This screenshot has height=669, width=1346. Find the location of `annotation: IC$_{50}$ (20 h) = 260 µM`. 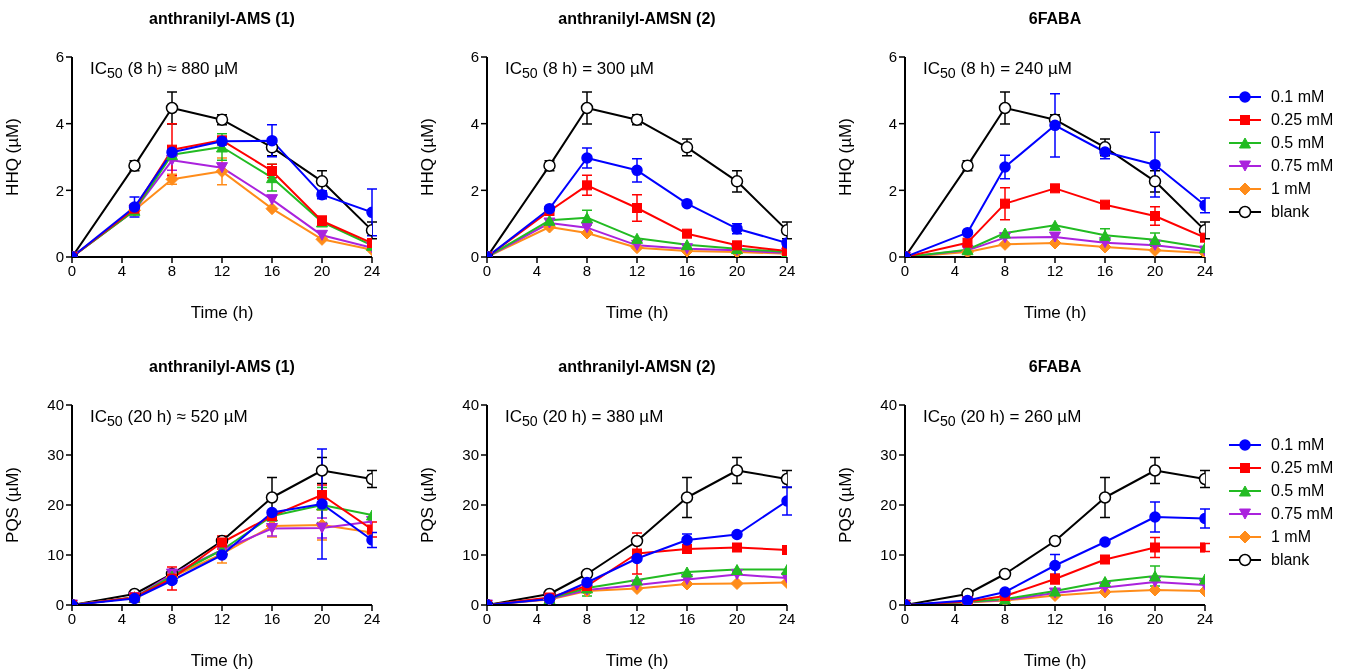

annotation: IC$_{50}$ (20 h) = 260 µM is located at coordinates (1002, 418).